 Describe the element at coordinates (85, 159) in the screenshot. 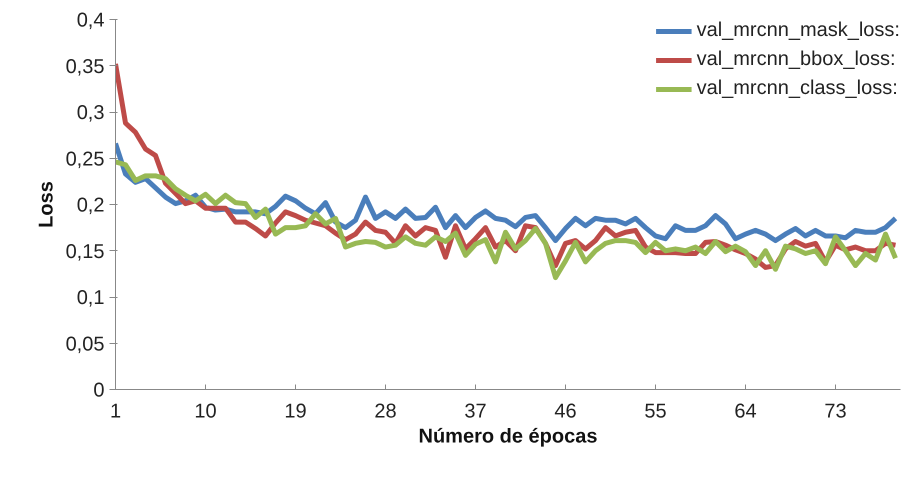

I see `y-tick-label: 0,25` at that location.